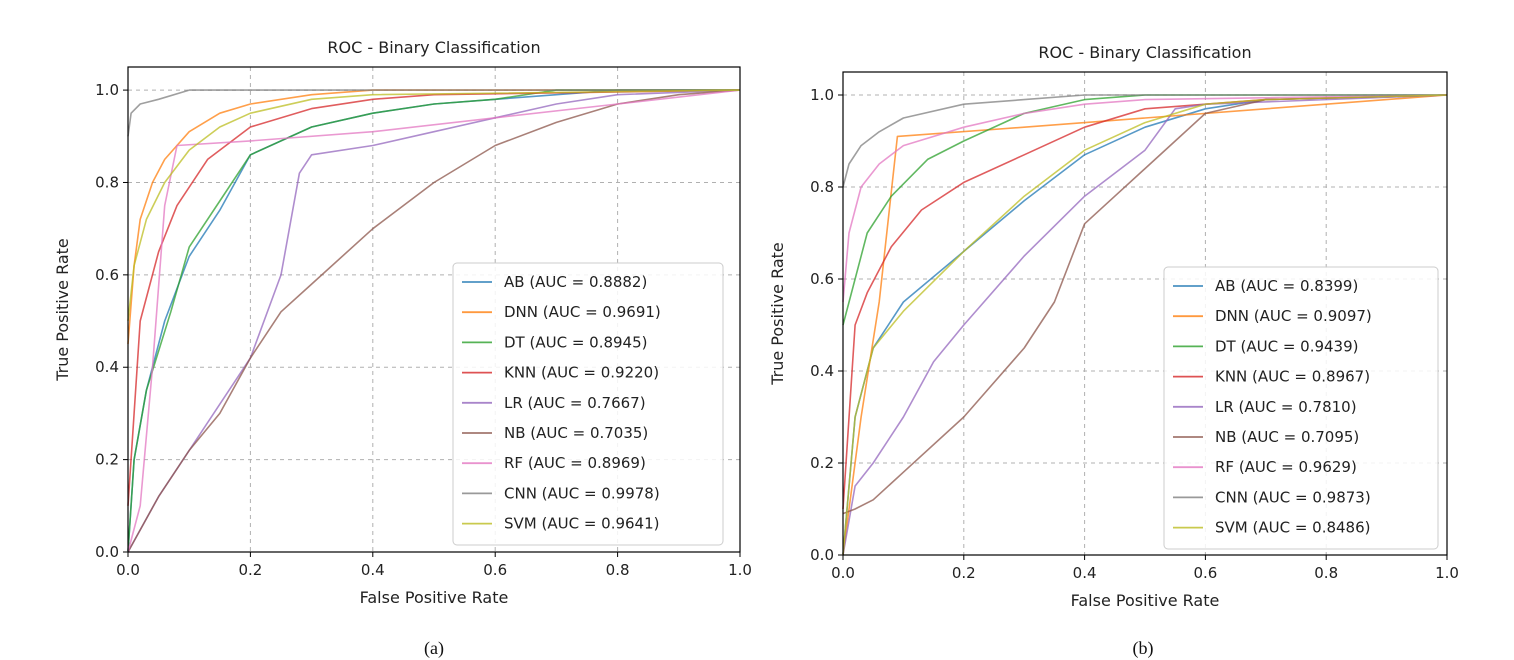 The height and width of the screenshot is (660, 1514). What do you see at coordinates (575, 282) in the screenshot?
I see `legend-entry: AB (AUC = 0.8882)` at bounding box center [575, 282].